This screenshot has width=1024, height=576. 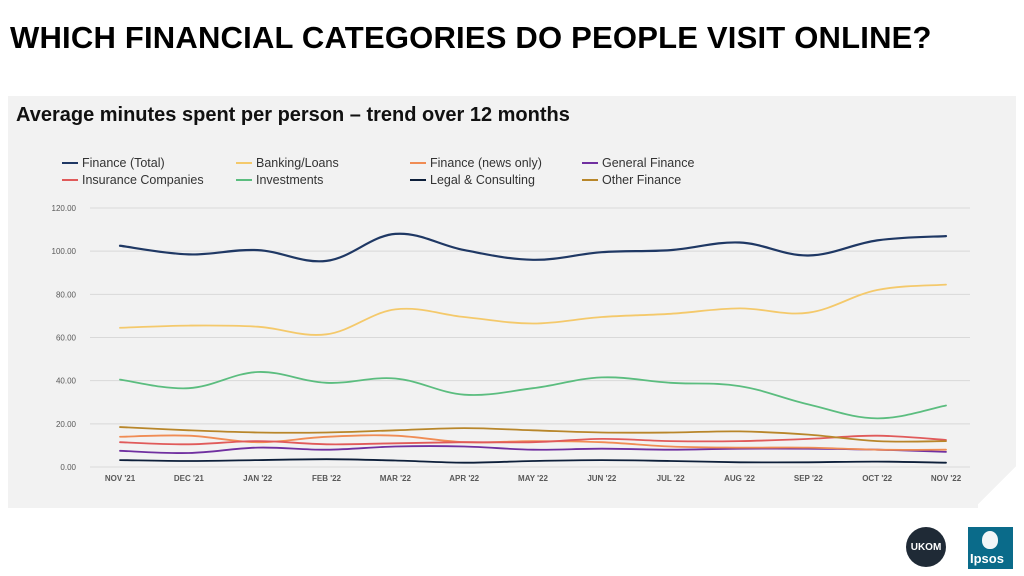 I want to click on ipsos-logo: Ipsos, so click(x=990, y=548).